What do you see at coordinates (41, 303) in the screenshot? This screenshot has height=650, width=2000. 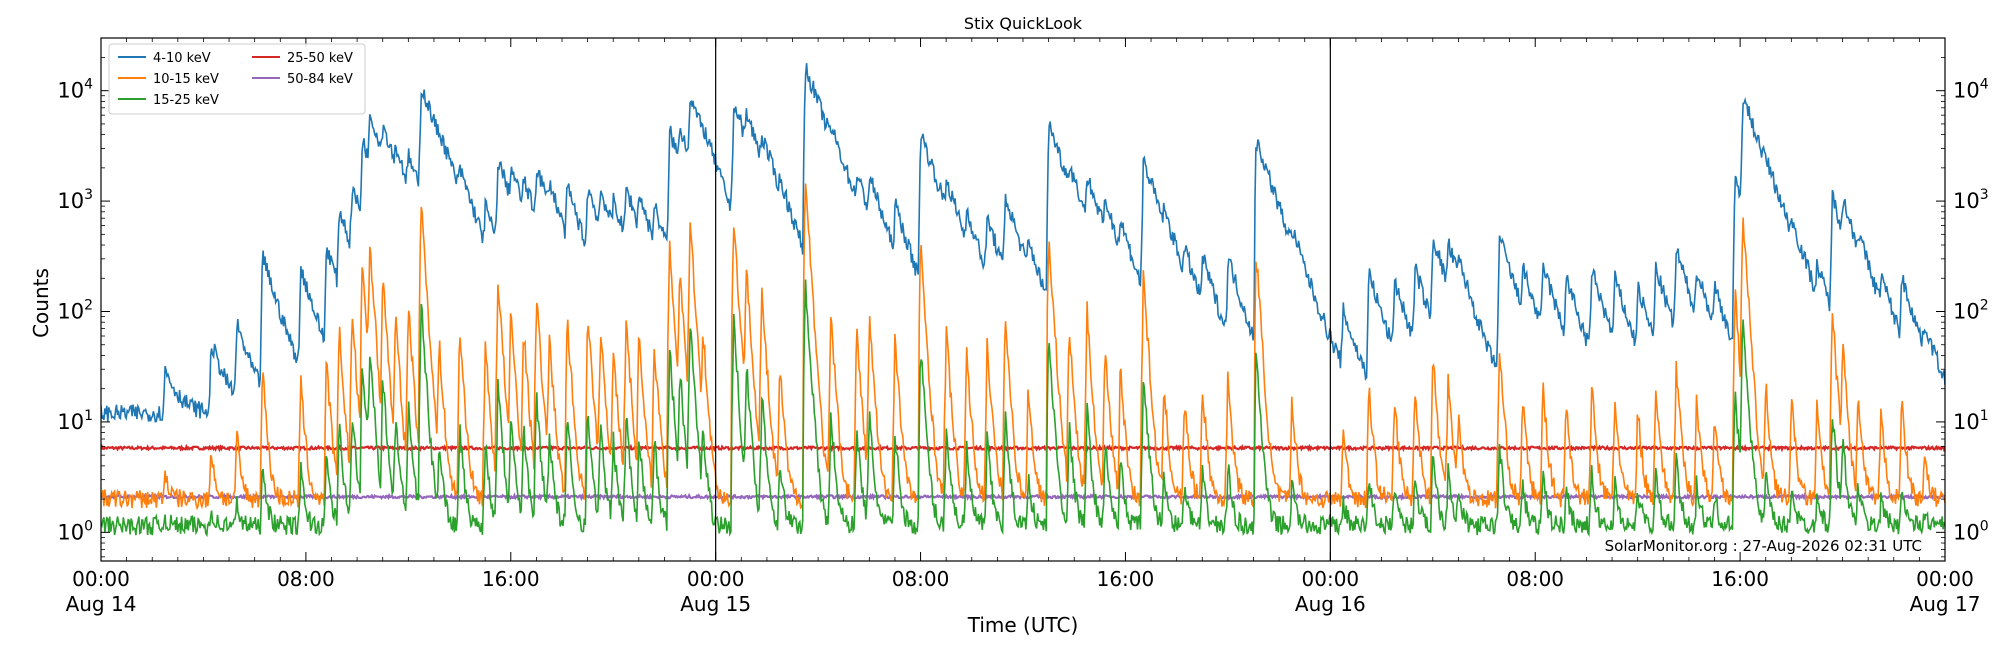 I see `y-axis-label: Counts` at bounding box center [41, 303].